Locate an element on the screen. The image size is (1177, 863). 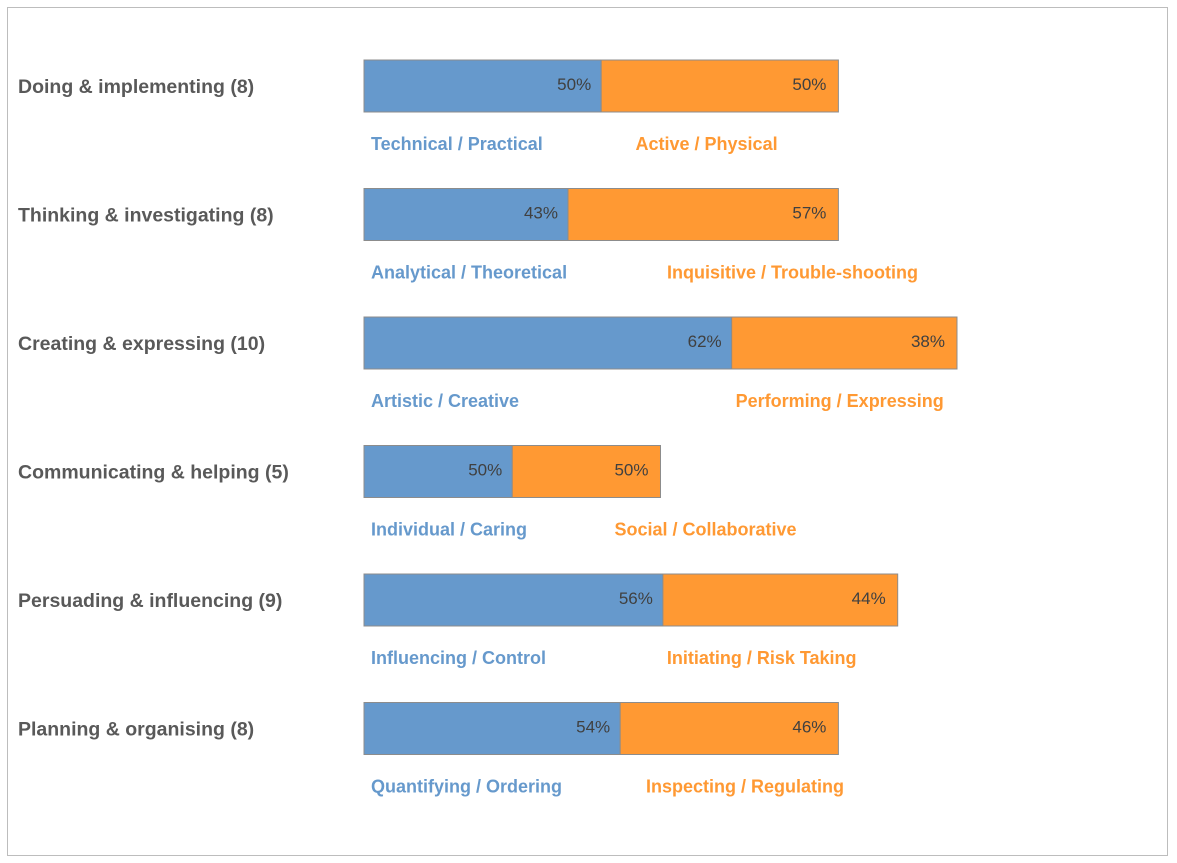
segment-label-right: Initiating / Risk Taking is located at coordinates (762, 658).